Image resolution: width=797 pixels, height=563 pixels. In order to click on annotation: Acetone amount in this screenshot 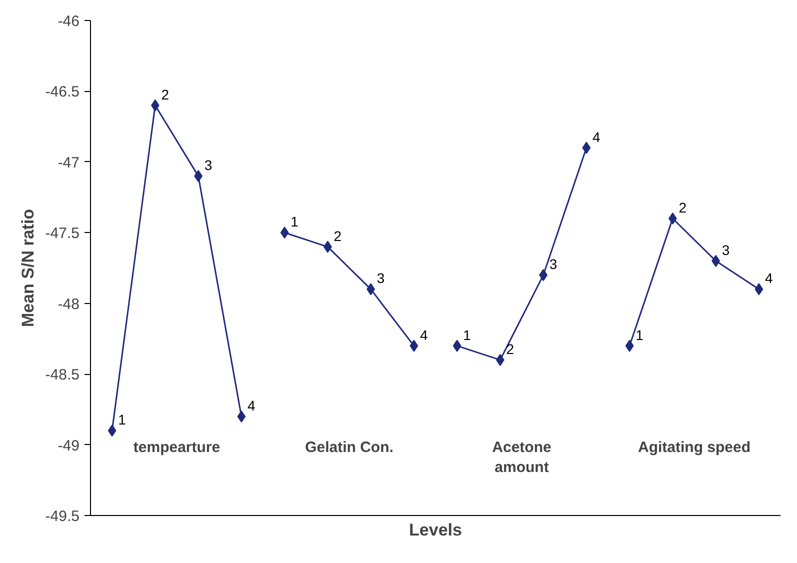, I will do `click(522, 457)`.